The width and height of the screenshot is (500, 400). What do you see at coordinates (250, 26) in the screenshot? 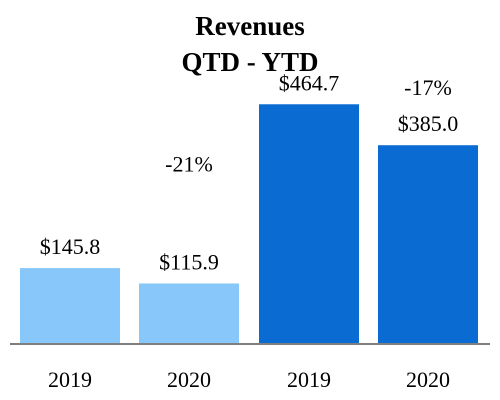
I see `chart-title: Revenues` at bounding box center [250, 26].